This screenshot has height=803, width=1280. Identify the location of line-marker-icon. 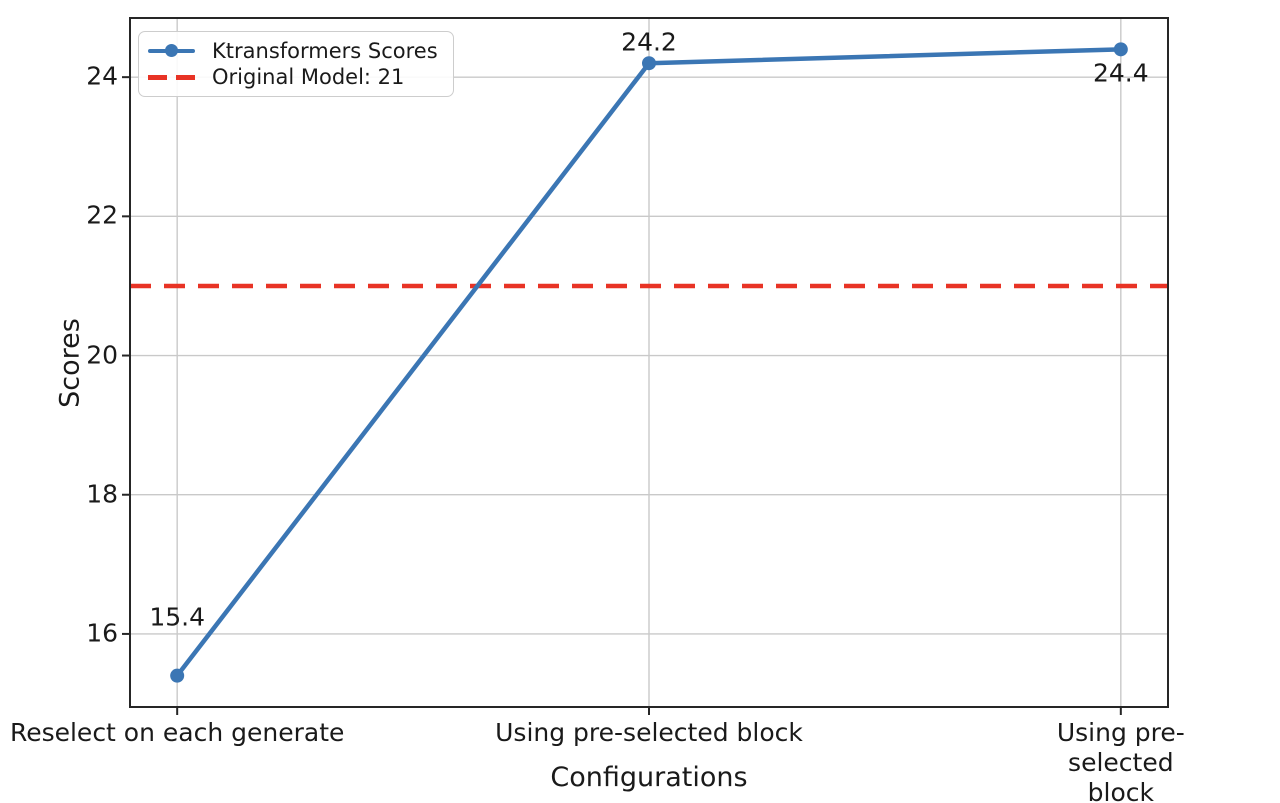
(171, 51).